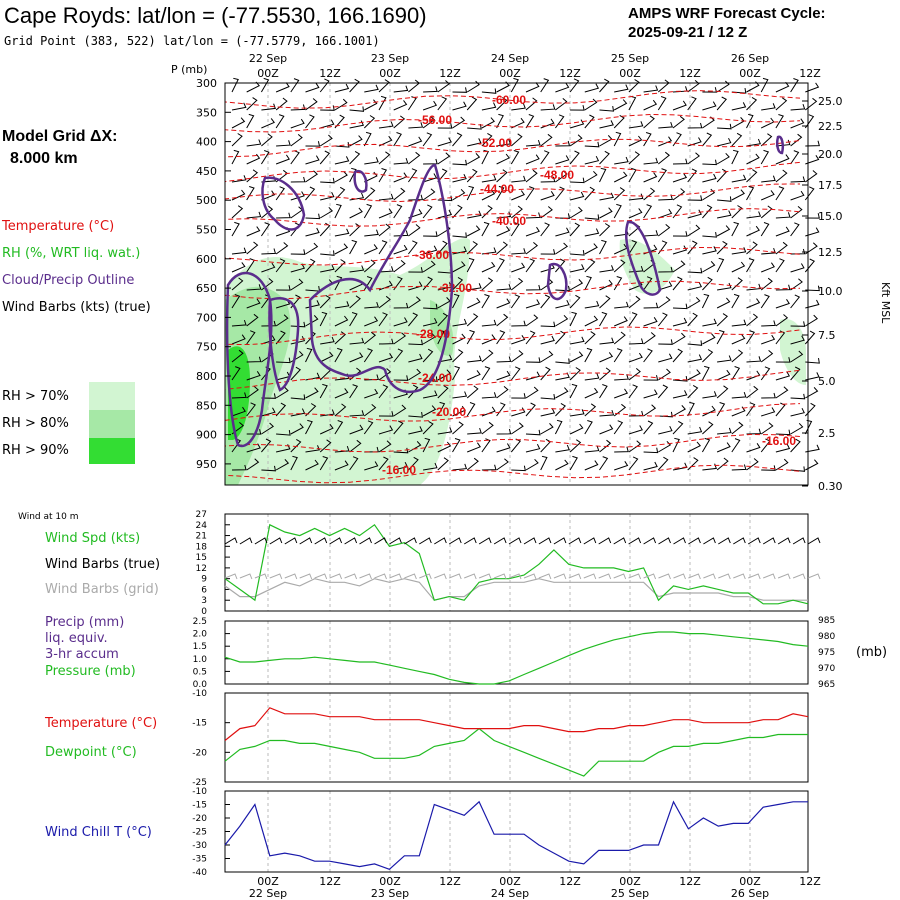 This screenshot has height=900, width=900. Describe the element at coordinates (206, 200) in the screenshot. I see `pressure-tick-label: 500` at that location.